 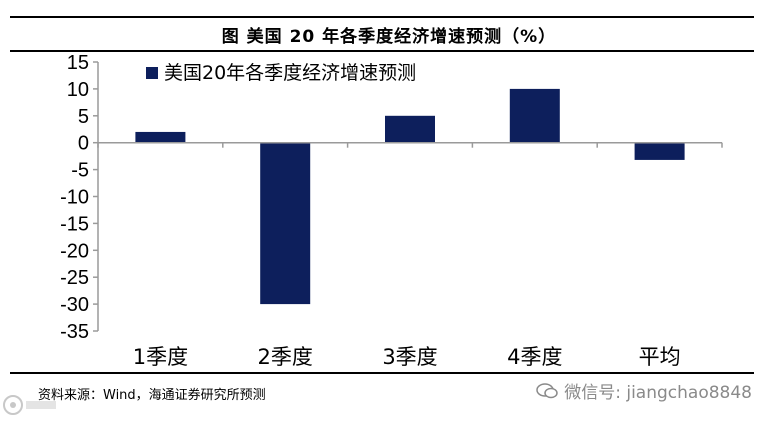 What do you see at coordinates (74, 198) in the screenshot?
I see `y-tick-label: -10` at bounding box center [74, 198].